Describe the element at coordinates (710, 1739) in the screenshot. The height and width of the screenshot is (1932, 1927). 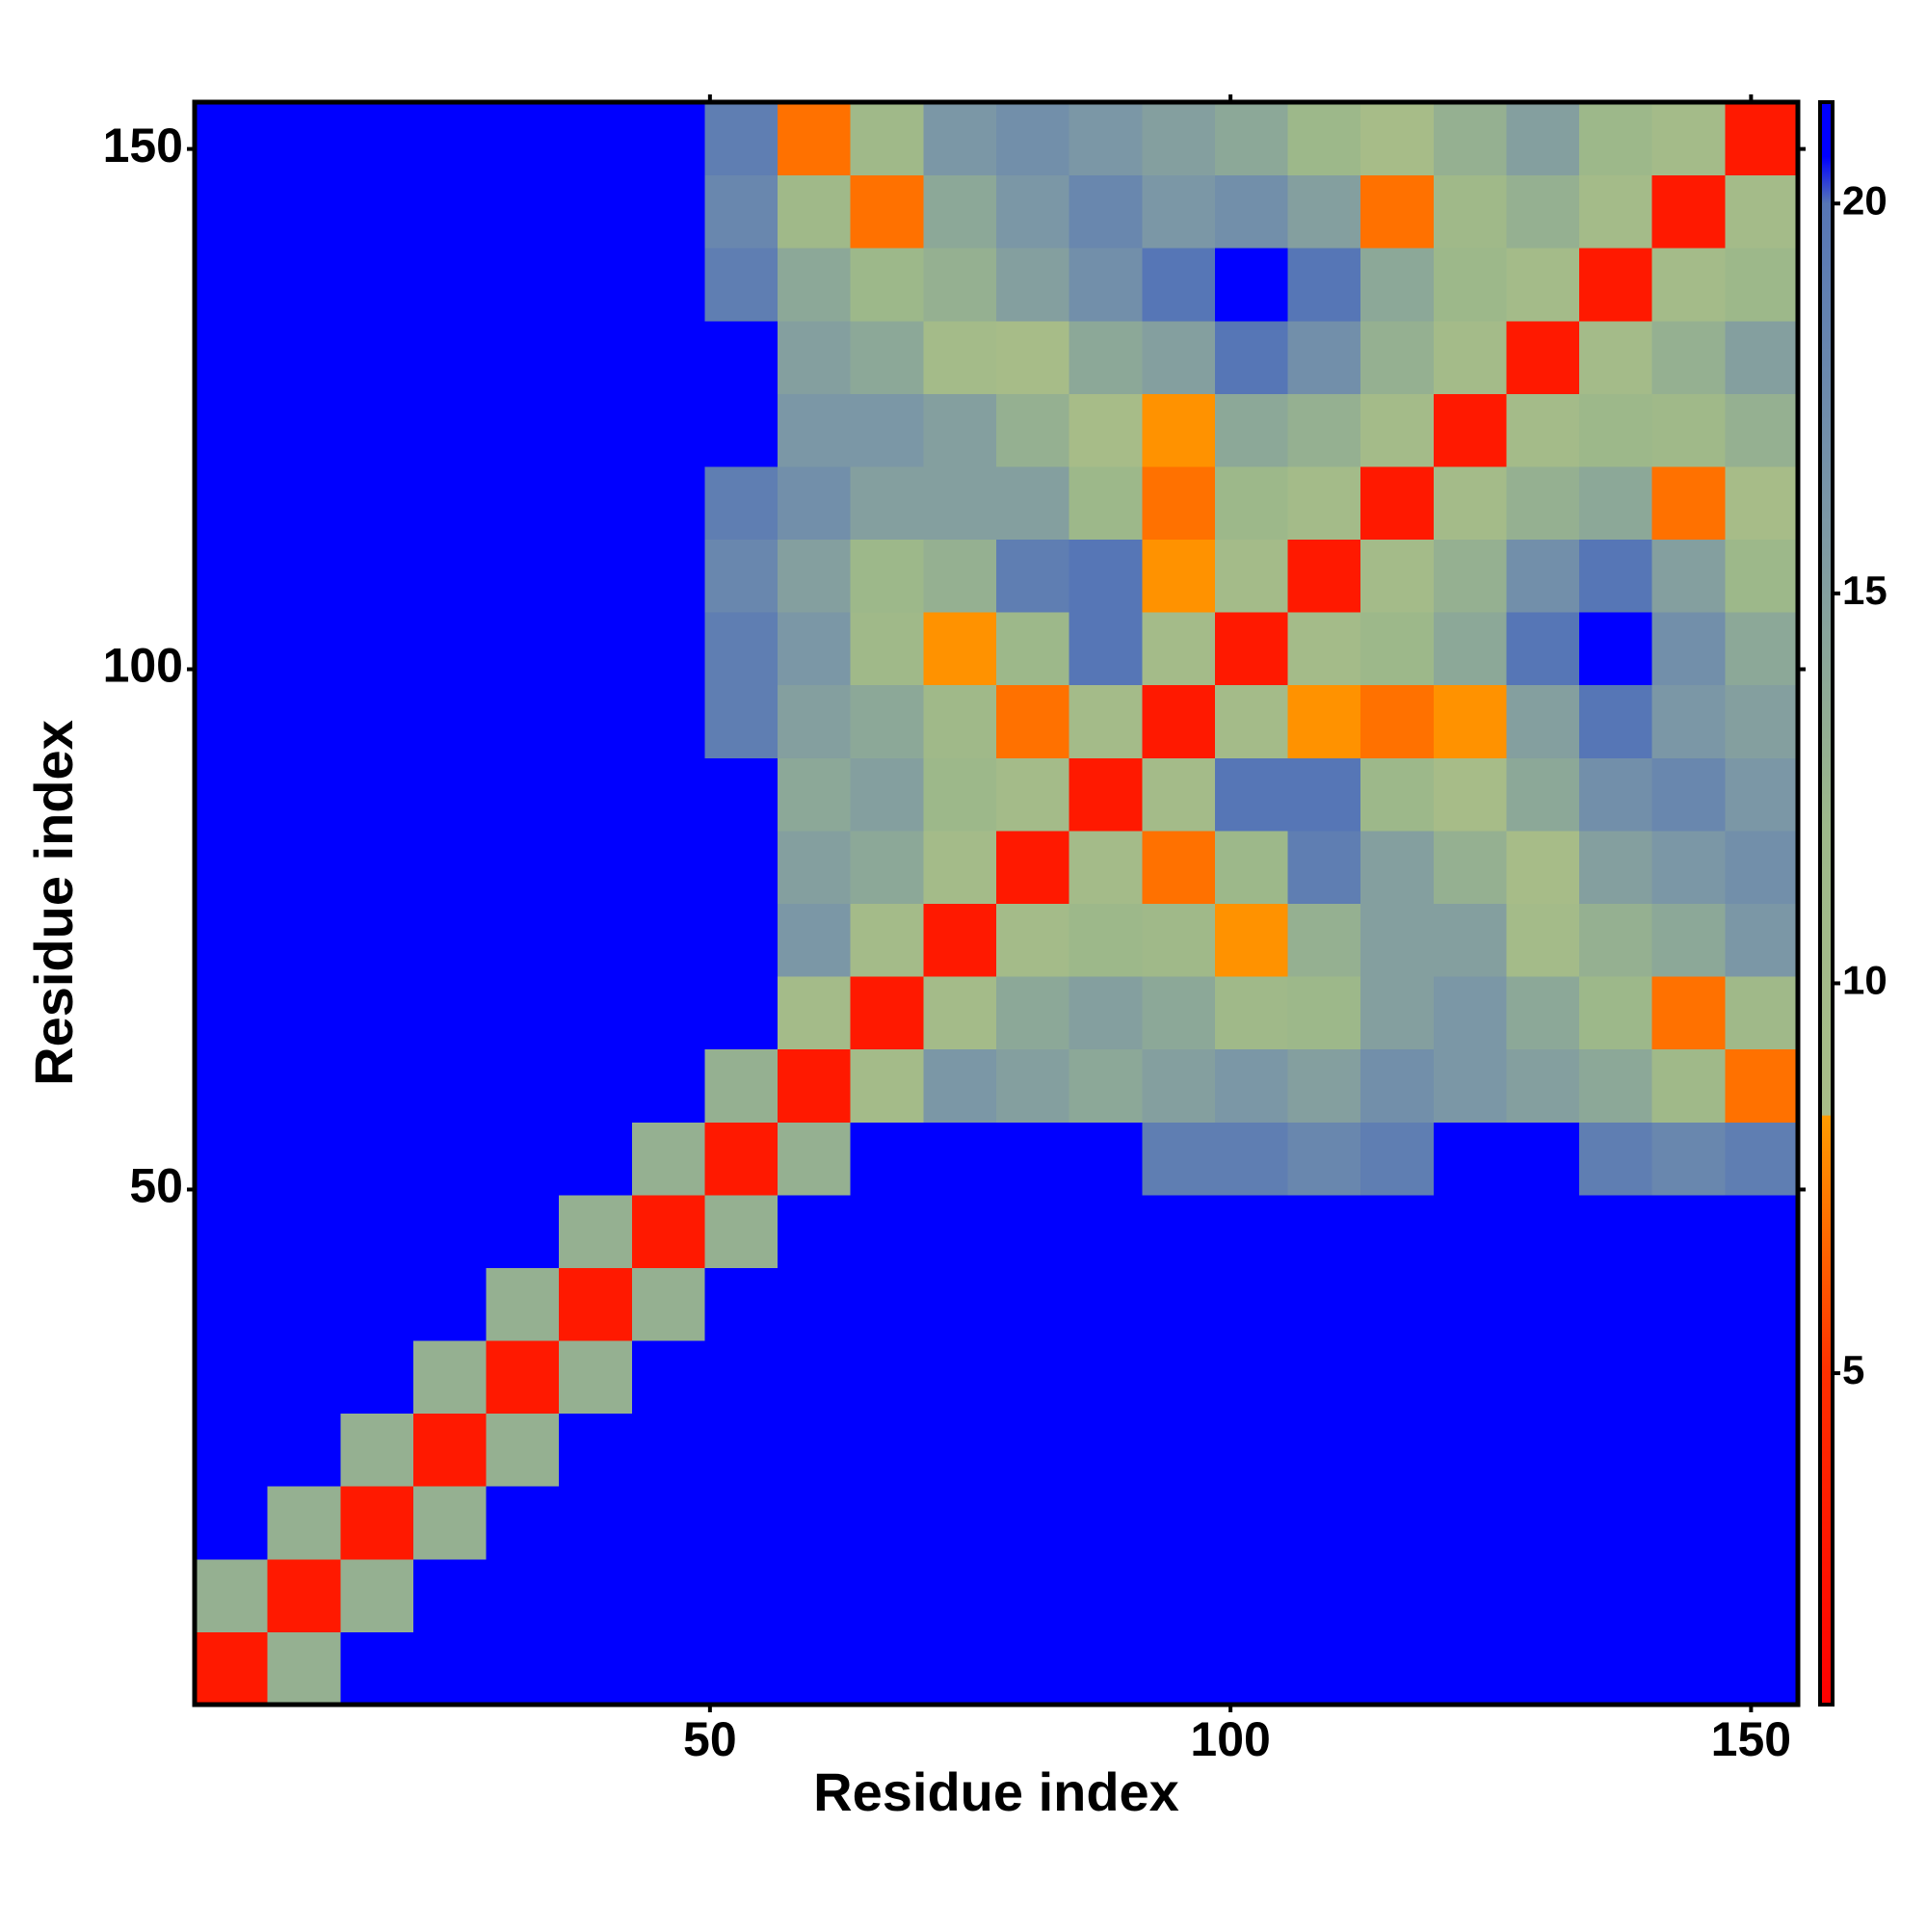
I see `x-tick-label: 50` at that location.